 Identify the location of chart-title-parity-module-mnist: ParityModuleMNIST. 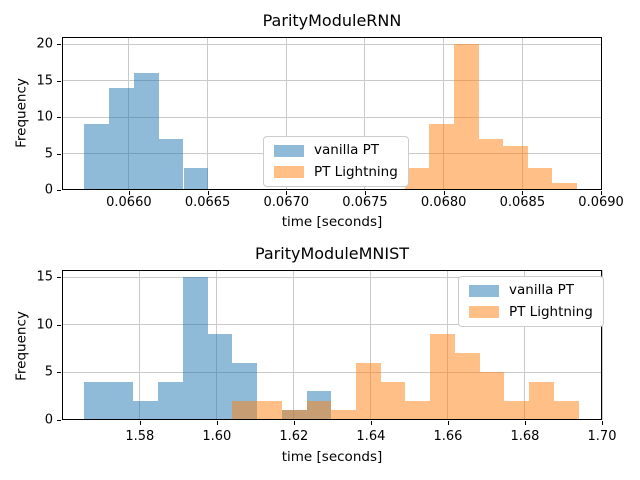
(332, 253).